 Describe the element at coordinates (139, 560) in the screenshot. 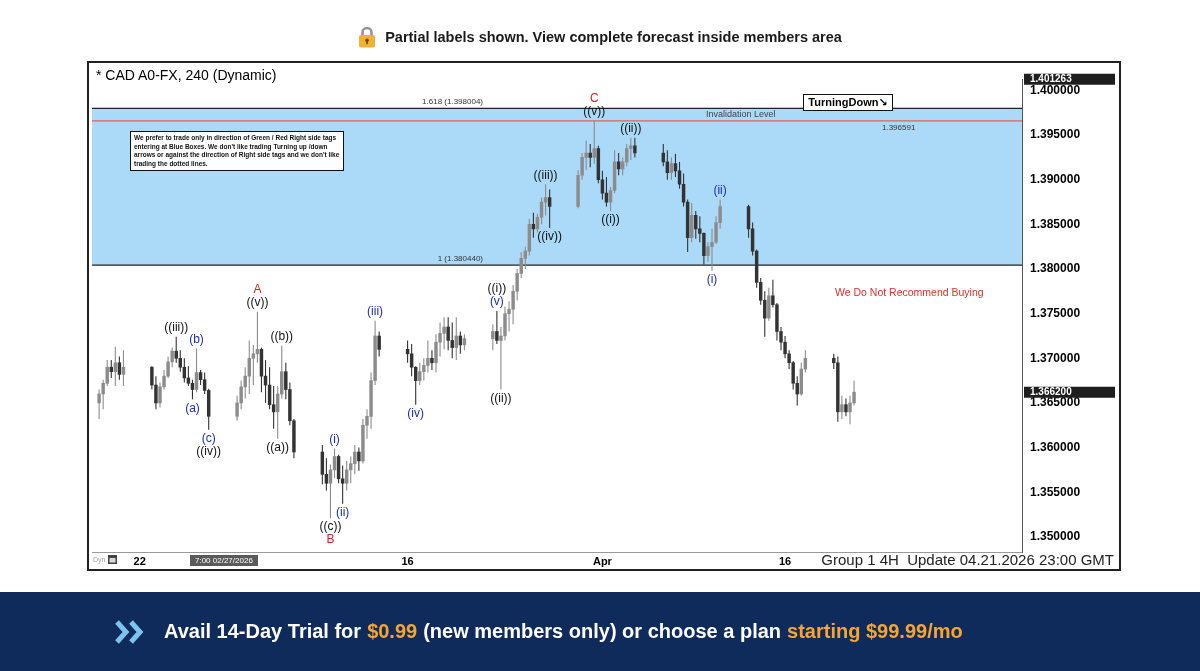

I see `x-tick-label: 22` at that location.